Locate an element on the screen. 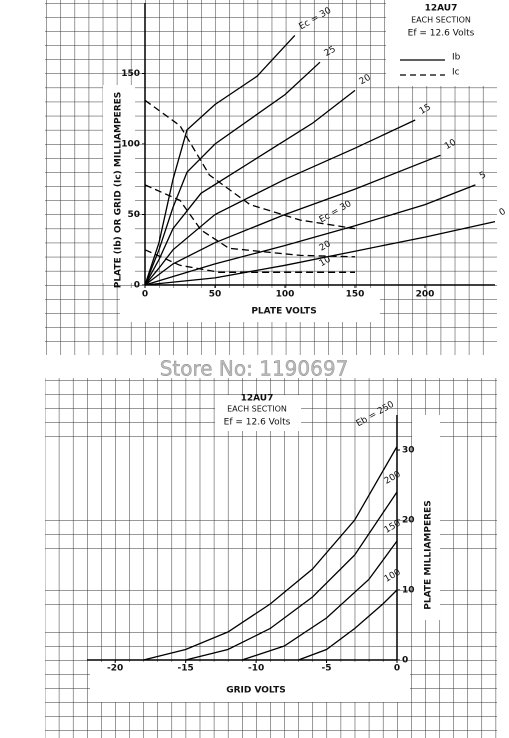  x-tick-label: 150 is located at coordinates (355, 295).